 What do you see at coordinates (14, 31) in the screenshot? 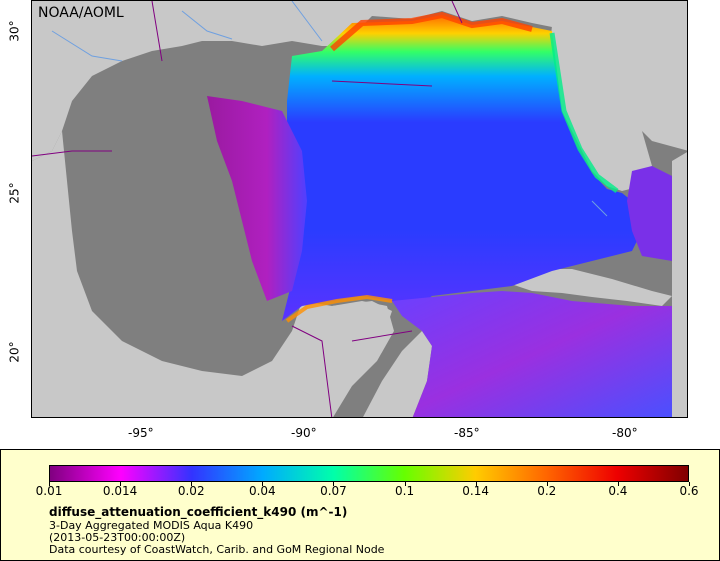
I see `latitude-tick: 30°` at bounding box center [14, 31].